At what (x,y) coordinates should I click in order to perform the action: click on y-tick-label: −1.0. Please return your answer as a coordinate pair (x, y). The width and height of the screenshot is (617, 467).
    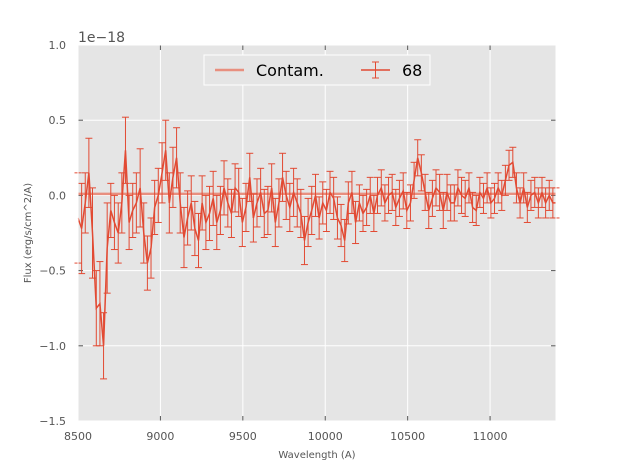
    Looking at the image, I should click on (52, 346).